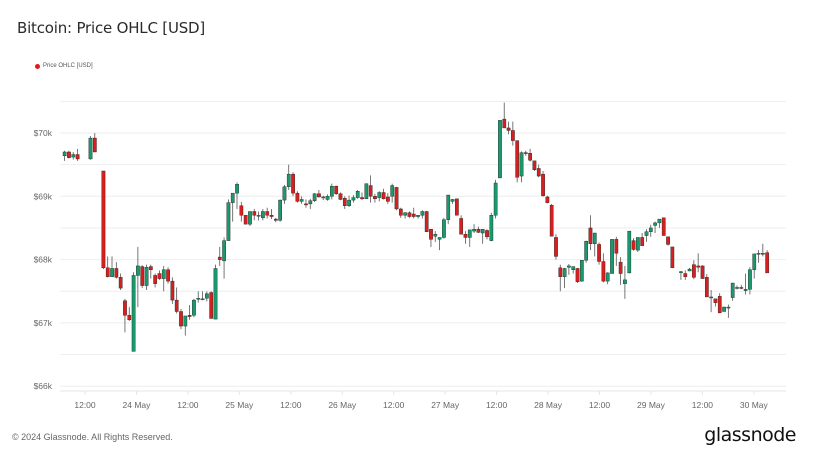  Describe the element at coordinates (548, 405) in the screenshot. I see `x-tick-label: 28 May` at that location.